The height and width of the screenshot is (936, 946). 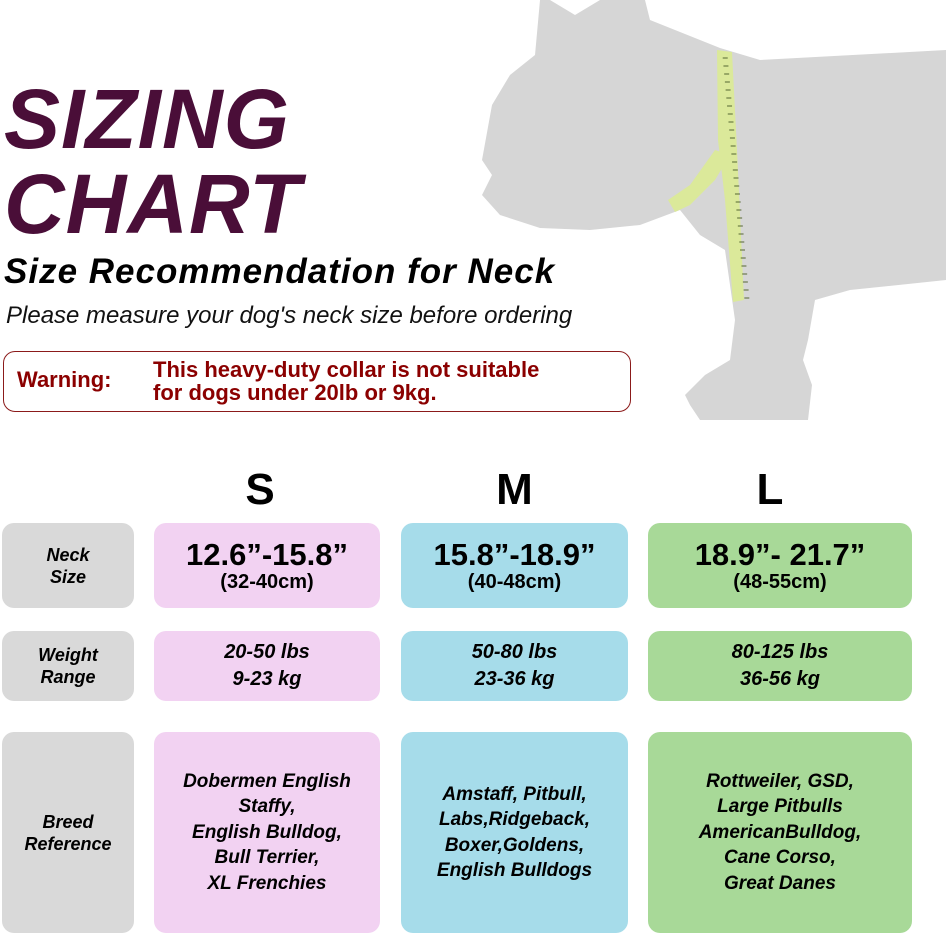 What do you see at coordinates (780, 781) in the screenshot?
I see `breed-line: Rottweiler, GSD,` at bounding box center [780, 781].